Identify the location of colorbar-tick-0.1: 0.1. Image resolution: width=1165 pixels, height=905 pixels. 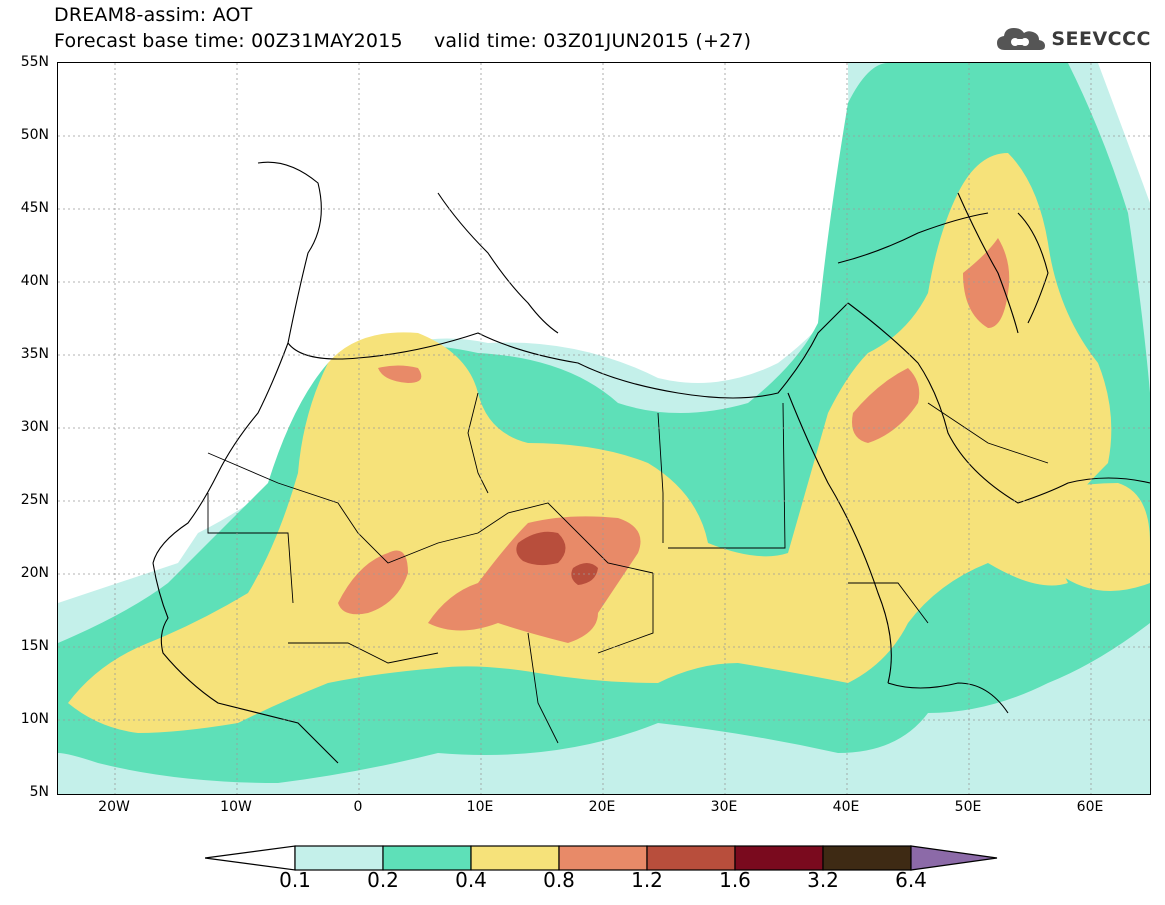
(295, 880).